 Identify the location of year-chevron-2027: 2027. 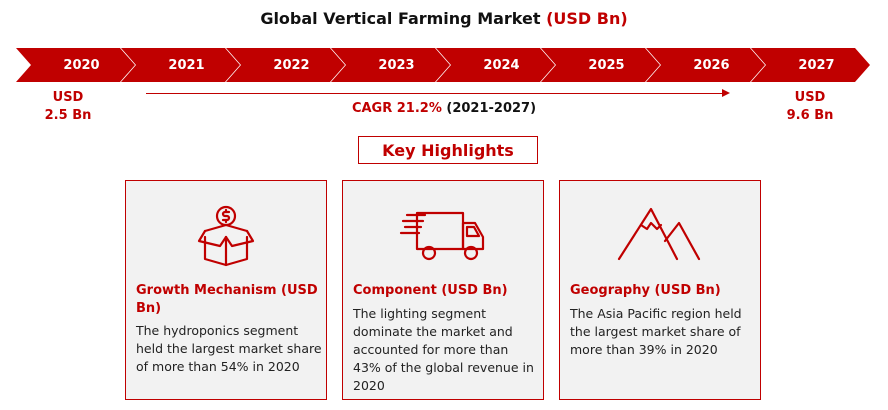
(810, 65).